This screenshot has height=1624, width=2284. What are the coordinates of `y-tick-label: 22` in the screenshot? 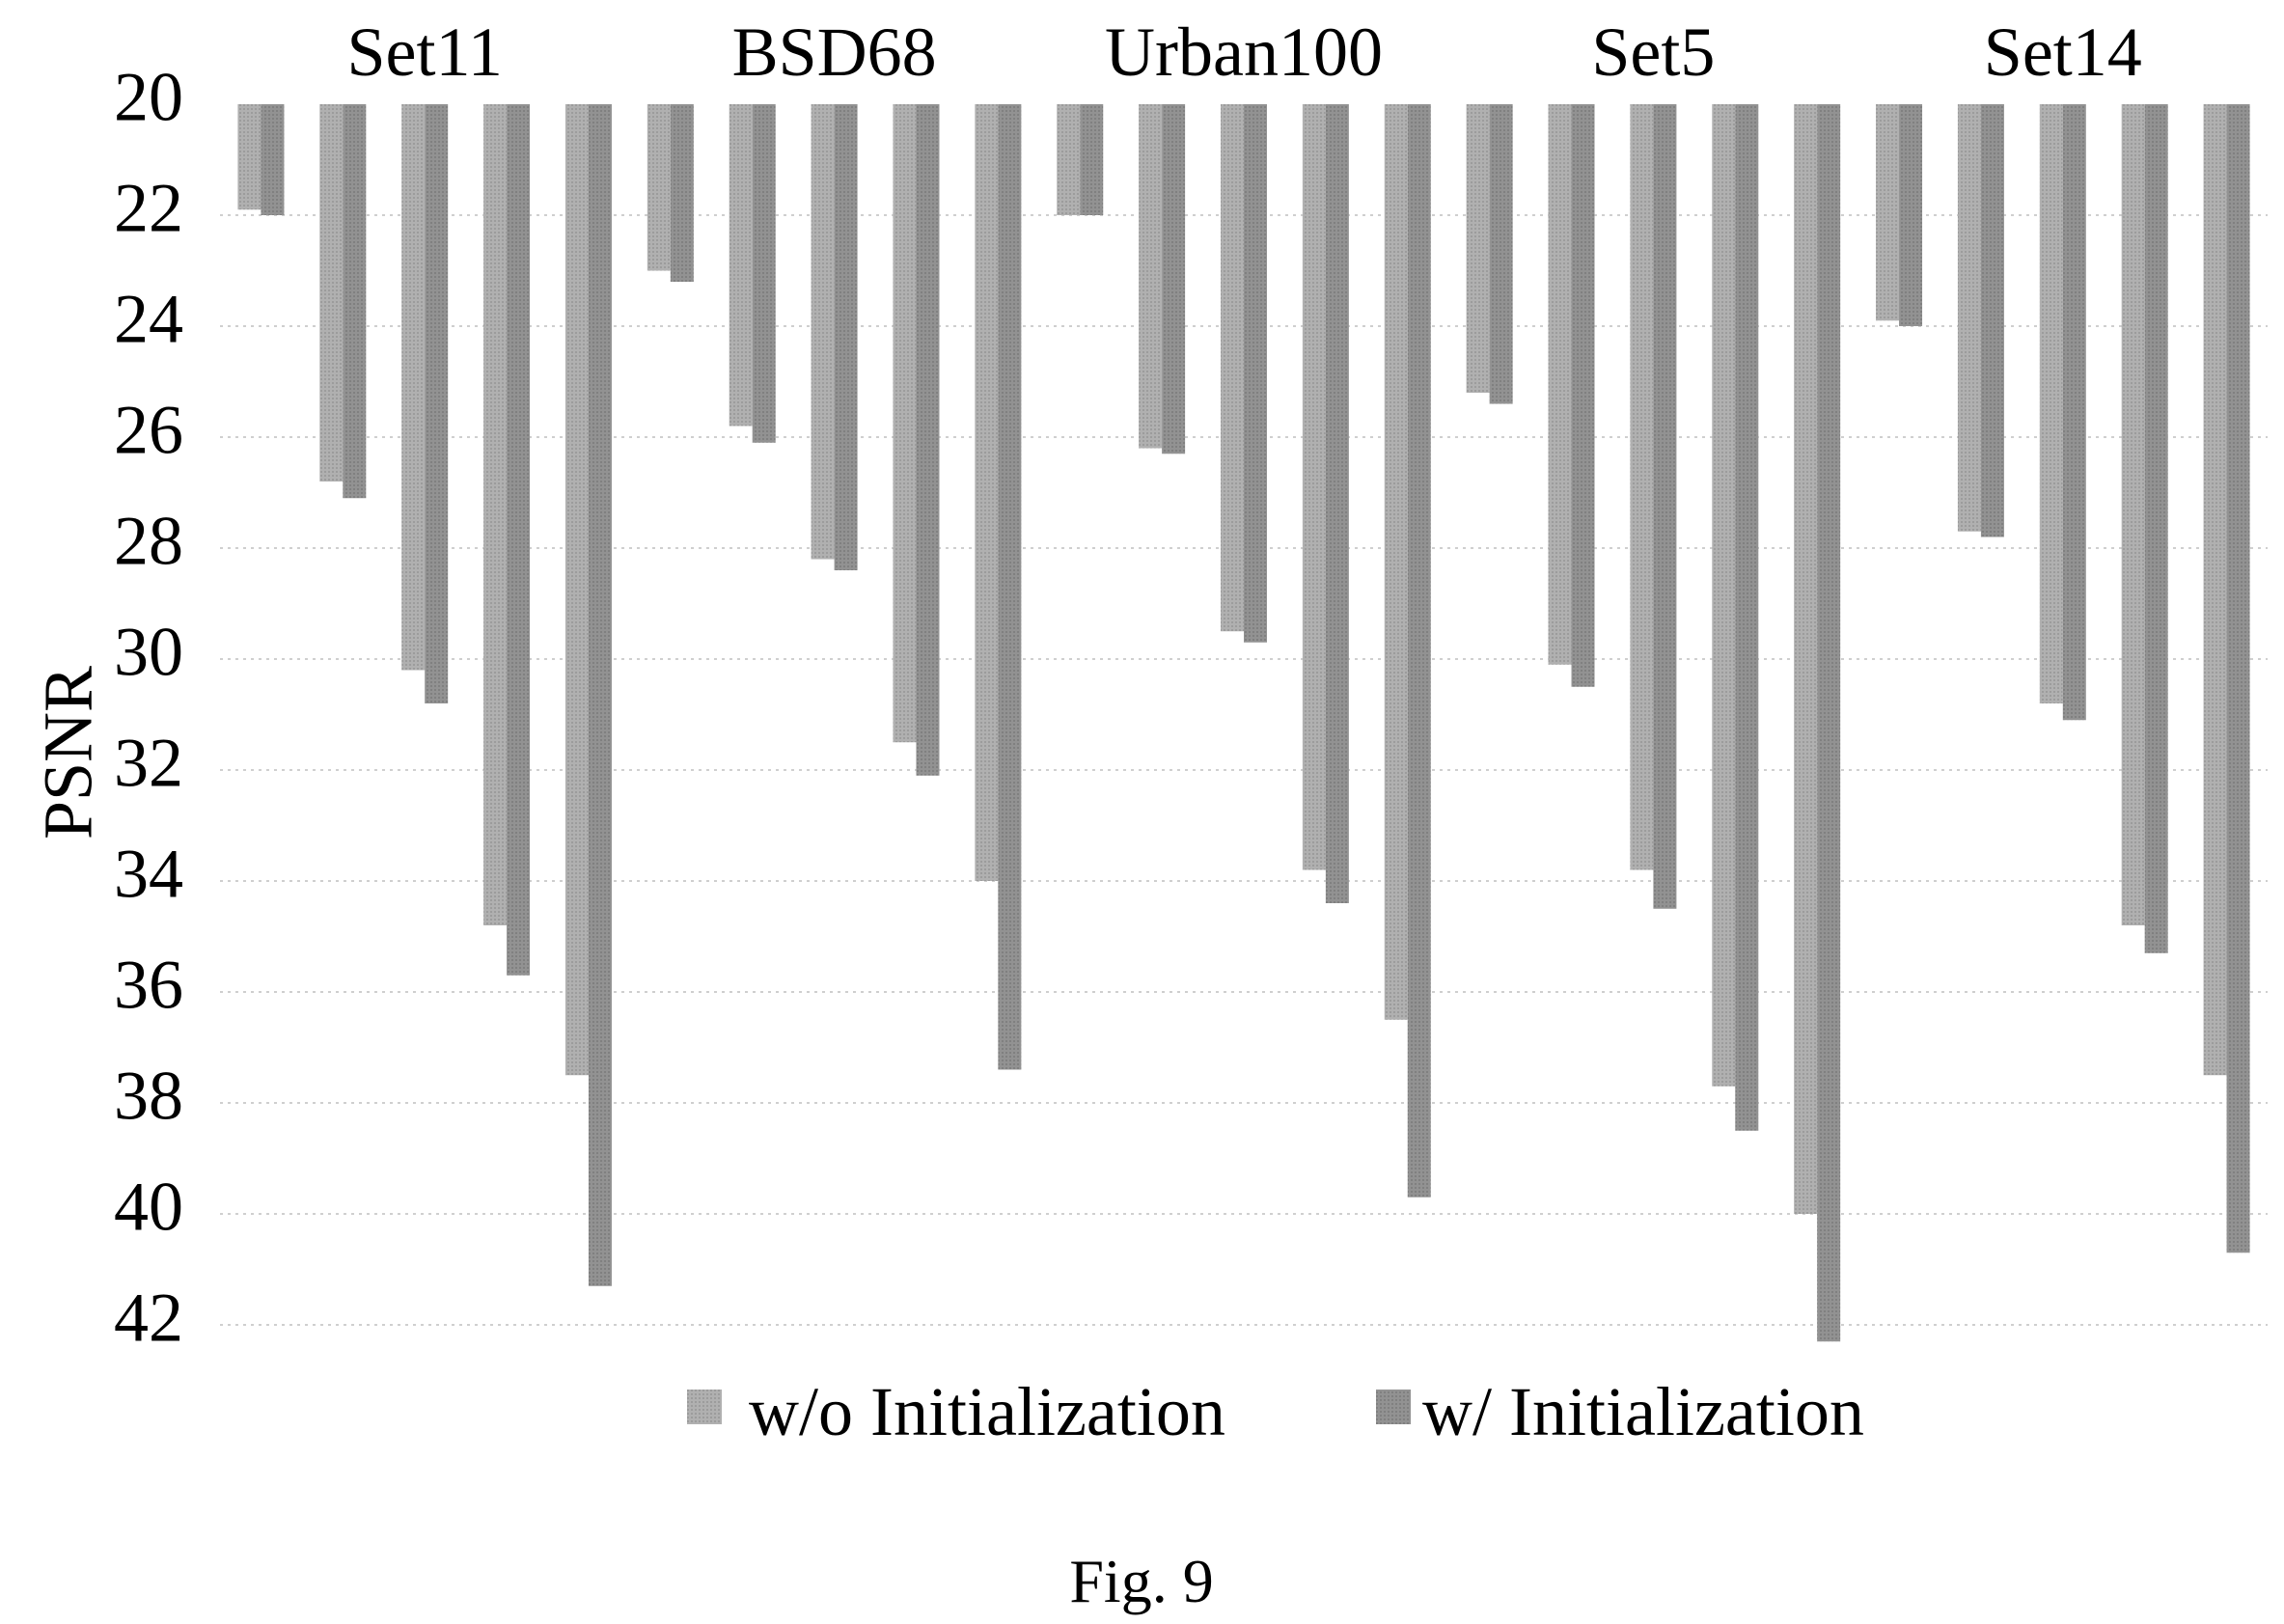 It's located at (149, 208).